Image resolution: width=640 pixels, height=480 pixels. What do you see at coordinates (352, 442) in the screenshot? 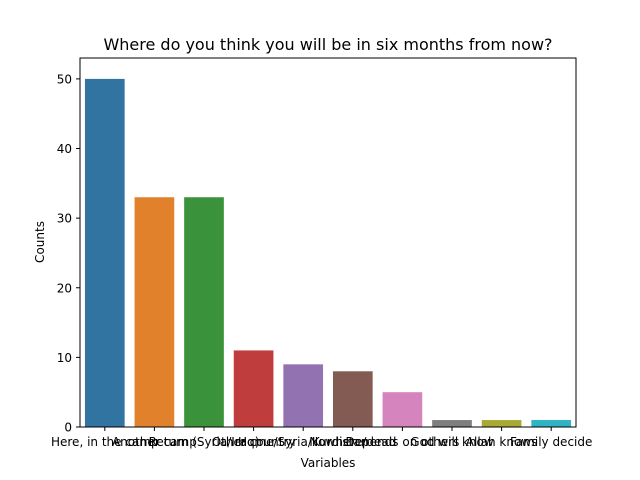
I see `x-tick-label-5: Nowhere/dead` at bounding box center [352, 442].